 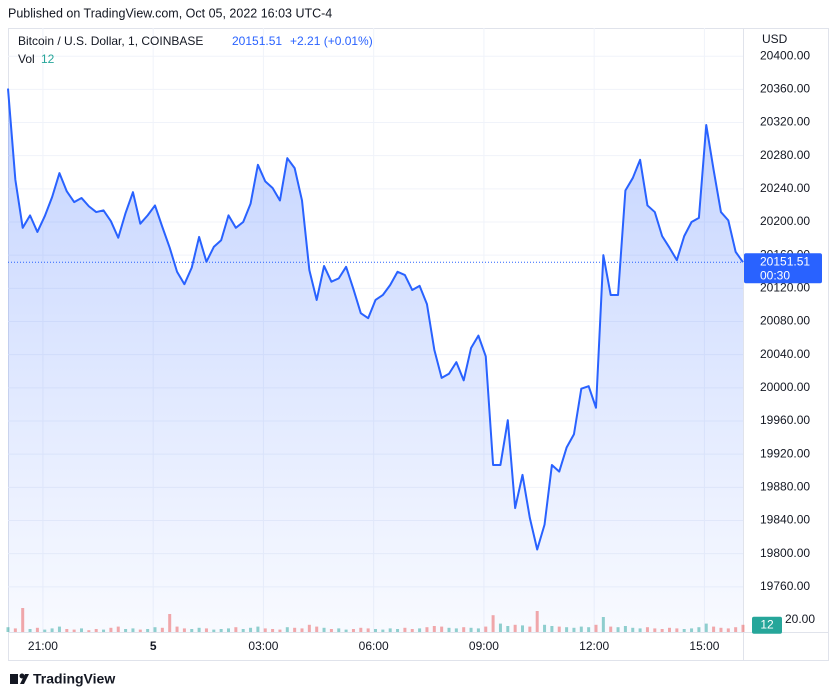 What do you see at coordinates (785, 553) in the screenshot?
I see `y-tick-label: 19800.00` at bounding box center [785, 553].